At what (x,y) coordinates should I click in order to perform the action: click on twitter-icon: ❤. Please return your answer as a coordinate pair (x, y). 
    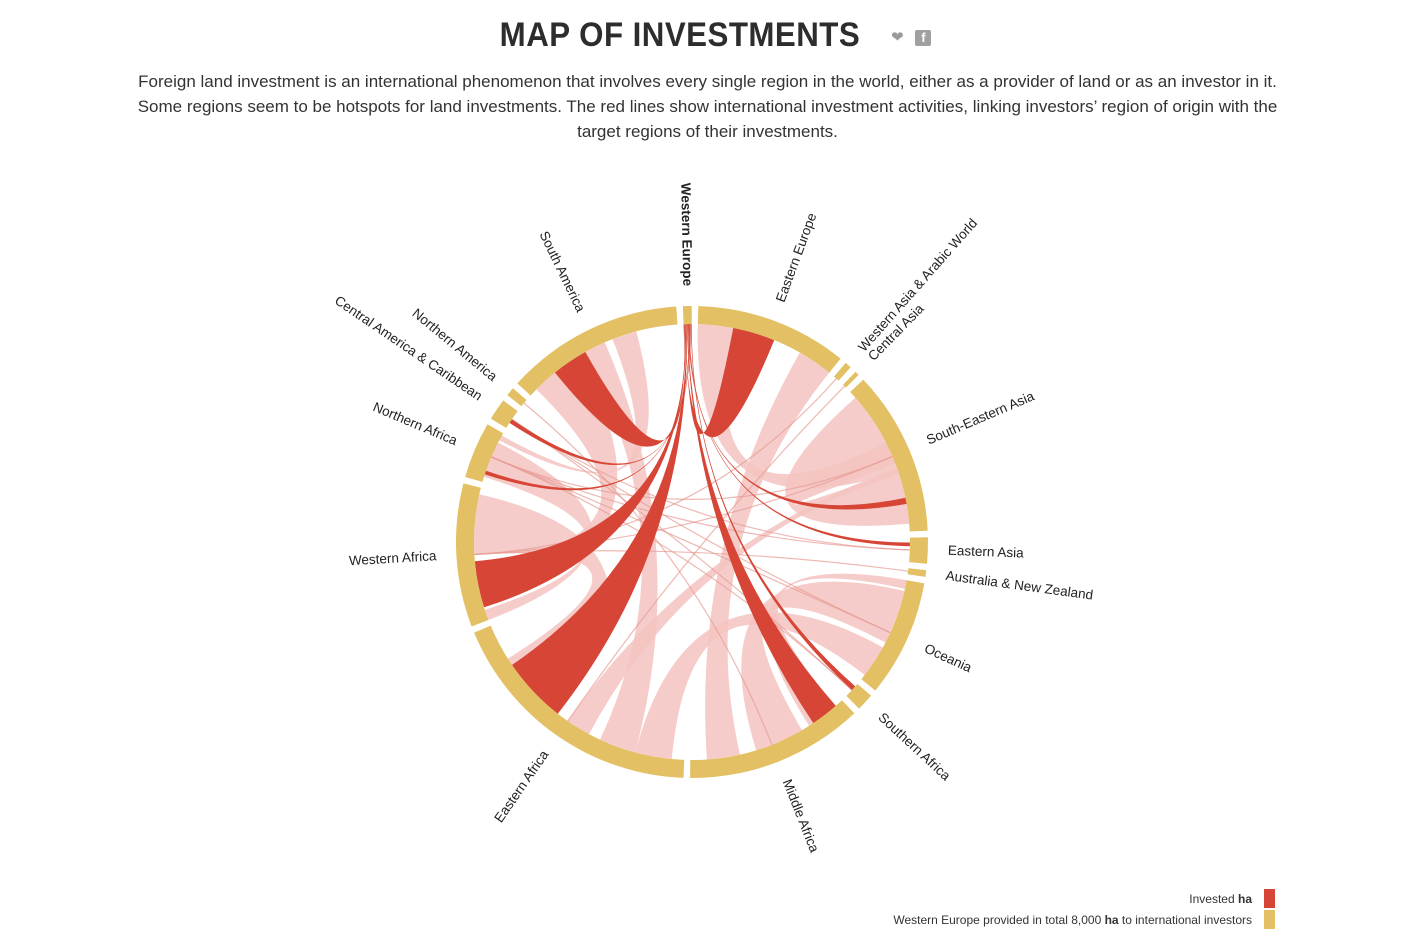
    Looking at the image, I should click on (897, 37).